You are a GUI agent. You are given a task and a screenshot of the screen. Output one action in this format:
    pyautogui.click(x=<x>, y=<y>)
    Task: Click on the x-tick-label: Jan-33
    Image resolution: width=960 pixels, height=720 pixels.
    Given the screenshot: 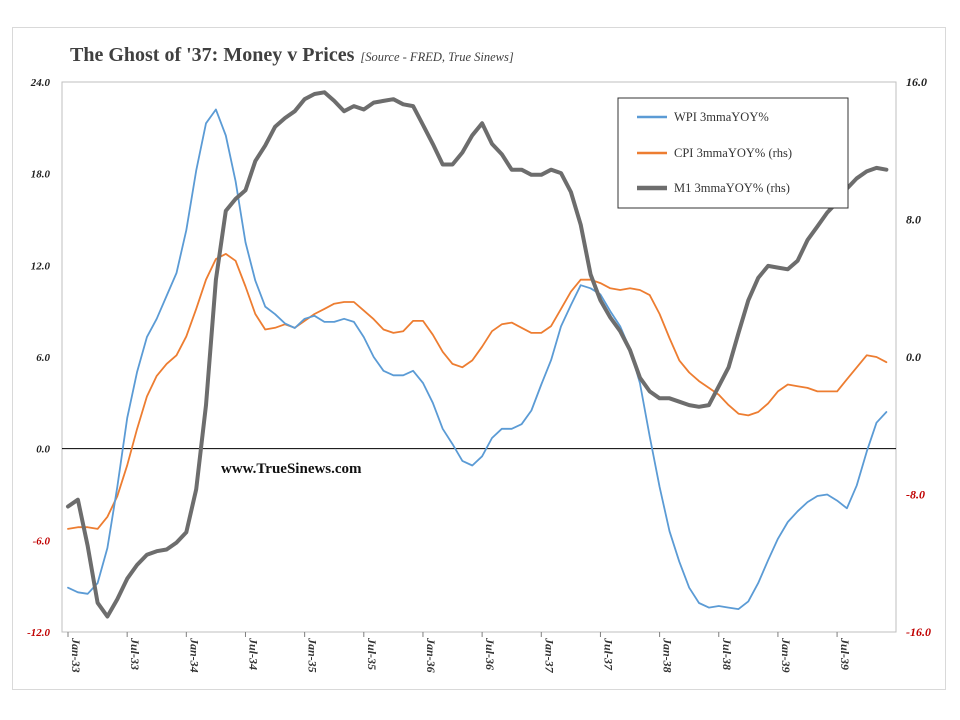 What is the action you would take?
    pyautogui.click(x=76, y=655)
    